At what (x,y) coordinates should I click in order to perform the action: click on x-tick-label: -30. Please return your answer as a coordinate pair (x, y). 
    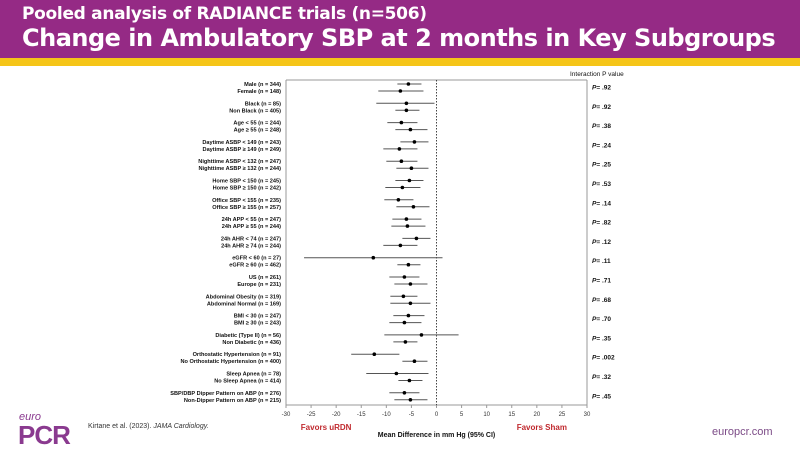
    Looking at the image, I should click on (286, 415).